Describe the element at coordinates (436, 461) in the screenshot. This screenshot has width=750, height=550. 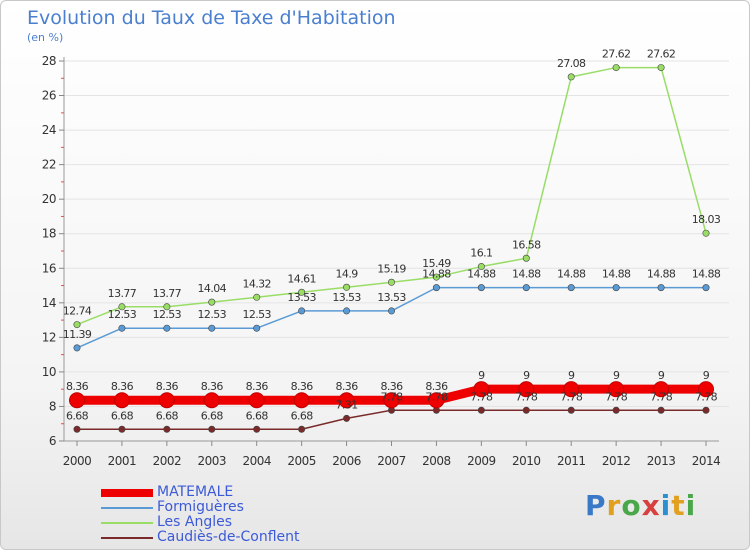
I see `x-tick-label: 2008` at that location.